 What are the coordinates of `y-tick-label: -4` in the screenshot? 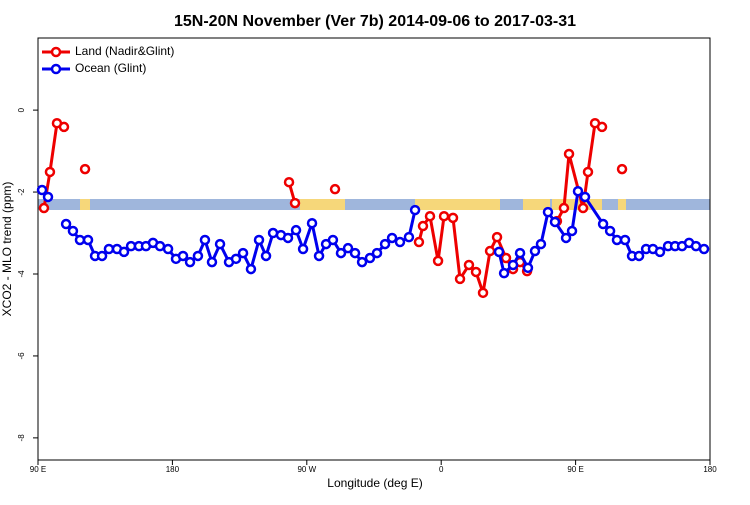 It's located at (21, 274).